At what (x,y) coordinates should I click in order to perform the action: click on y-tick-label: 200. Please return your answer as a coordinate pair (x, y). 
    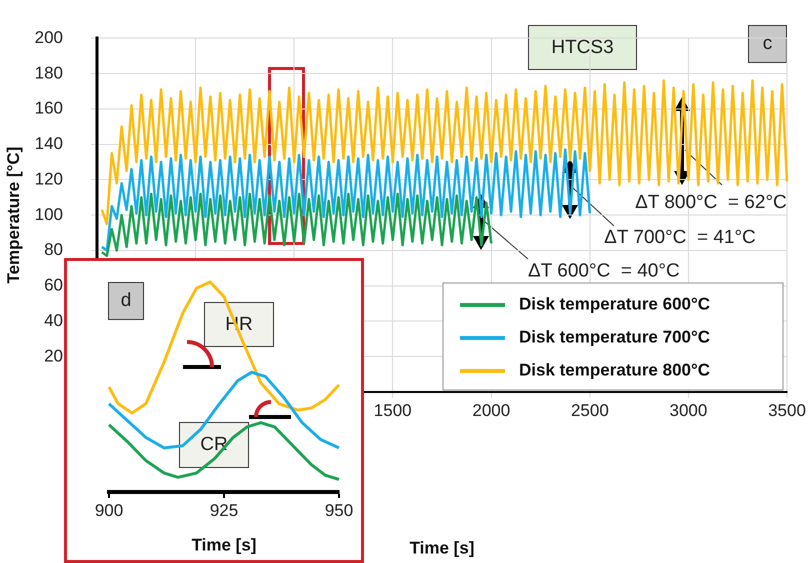
    Looking at the image, I should click on (48, 37).